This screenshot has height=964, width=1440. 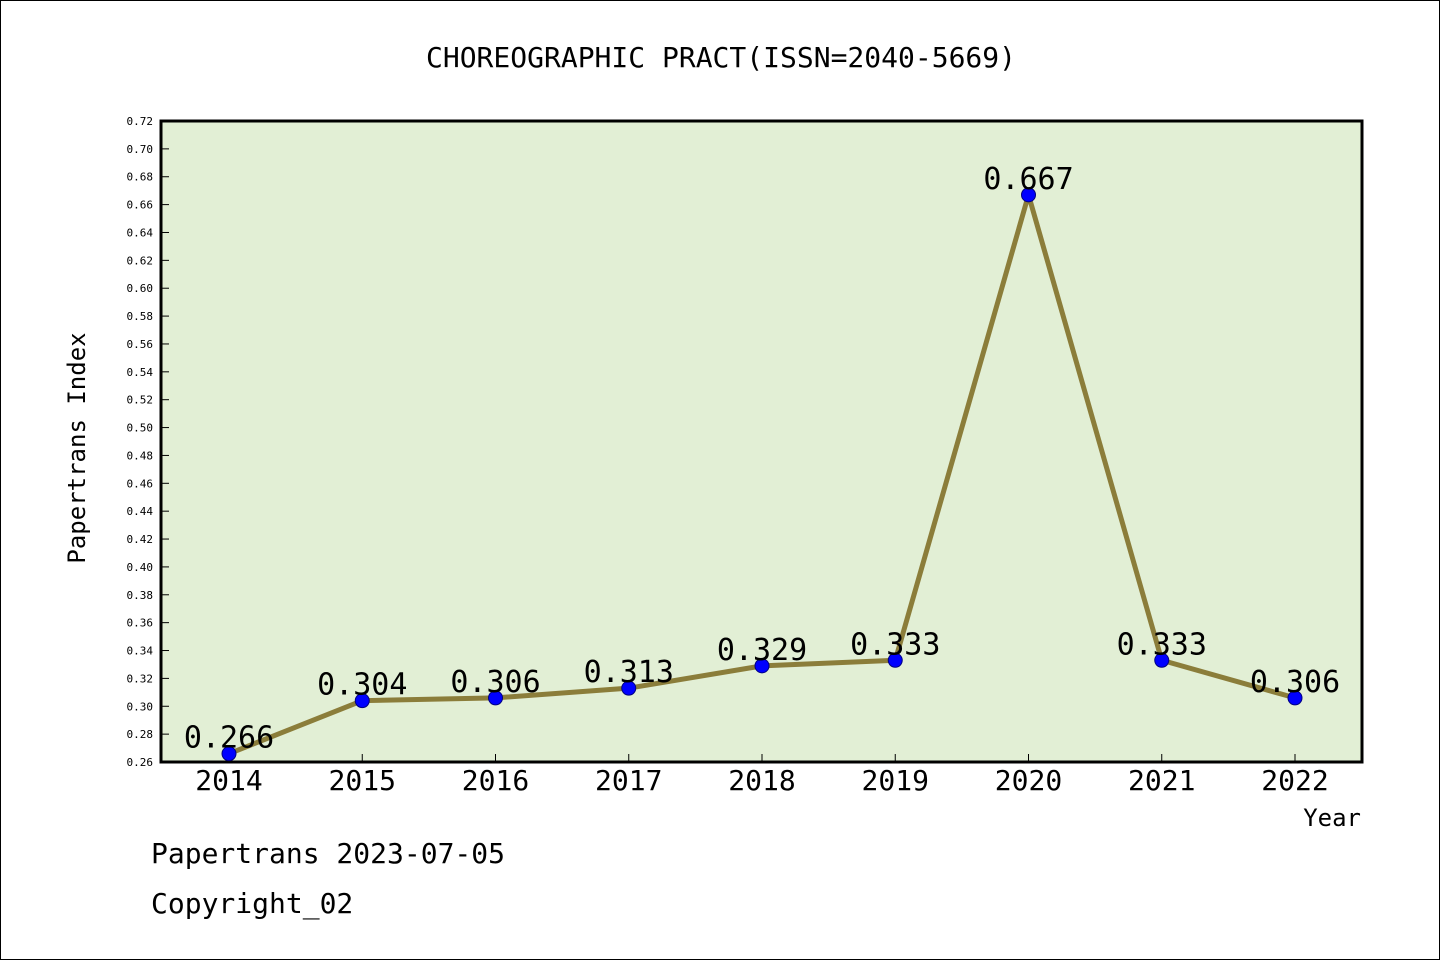 I want to click on y-tick-label: 0.52, so click(x=140, y=400).